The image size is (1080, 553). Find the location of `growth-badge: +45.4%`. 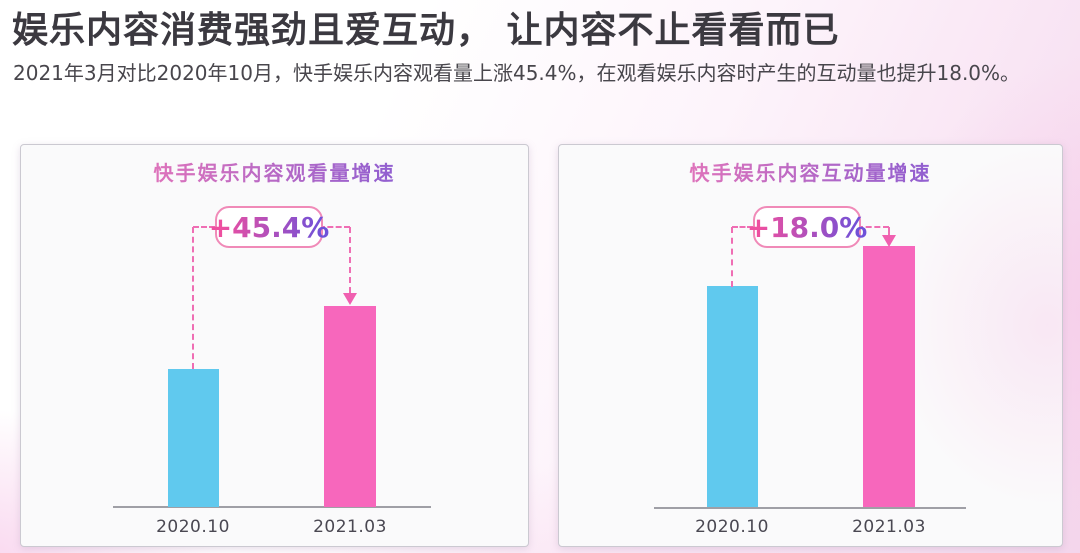

growth-badge: +45.4% is located at coordinates (269, 227).